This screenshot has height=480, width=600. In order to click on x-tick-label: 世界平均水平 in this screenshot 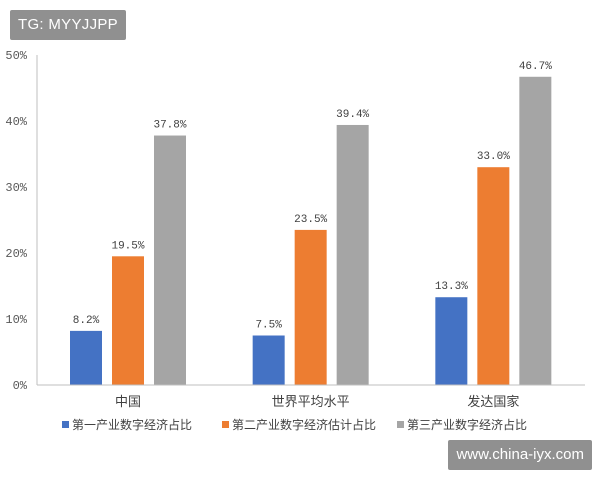, I will do `click(311, 402)`.